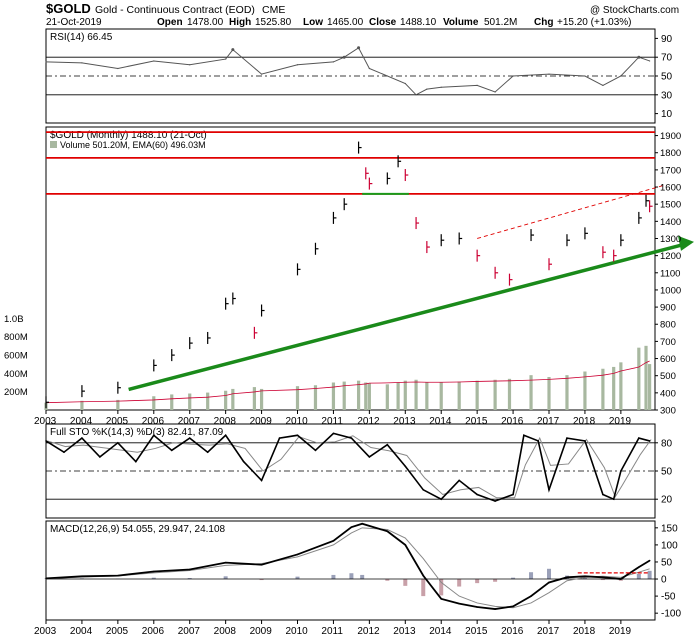 The height and width of the screenshot is (639, 700). What do you see at coordinates (170, 22) in the screenshot?
I see `open-label: Open` at bounding box center [170, 22].